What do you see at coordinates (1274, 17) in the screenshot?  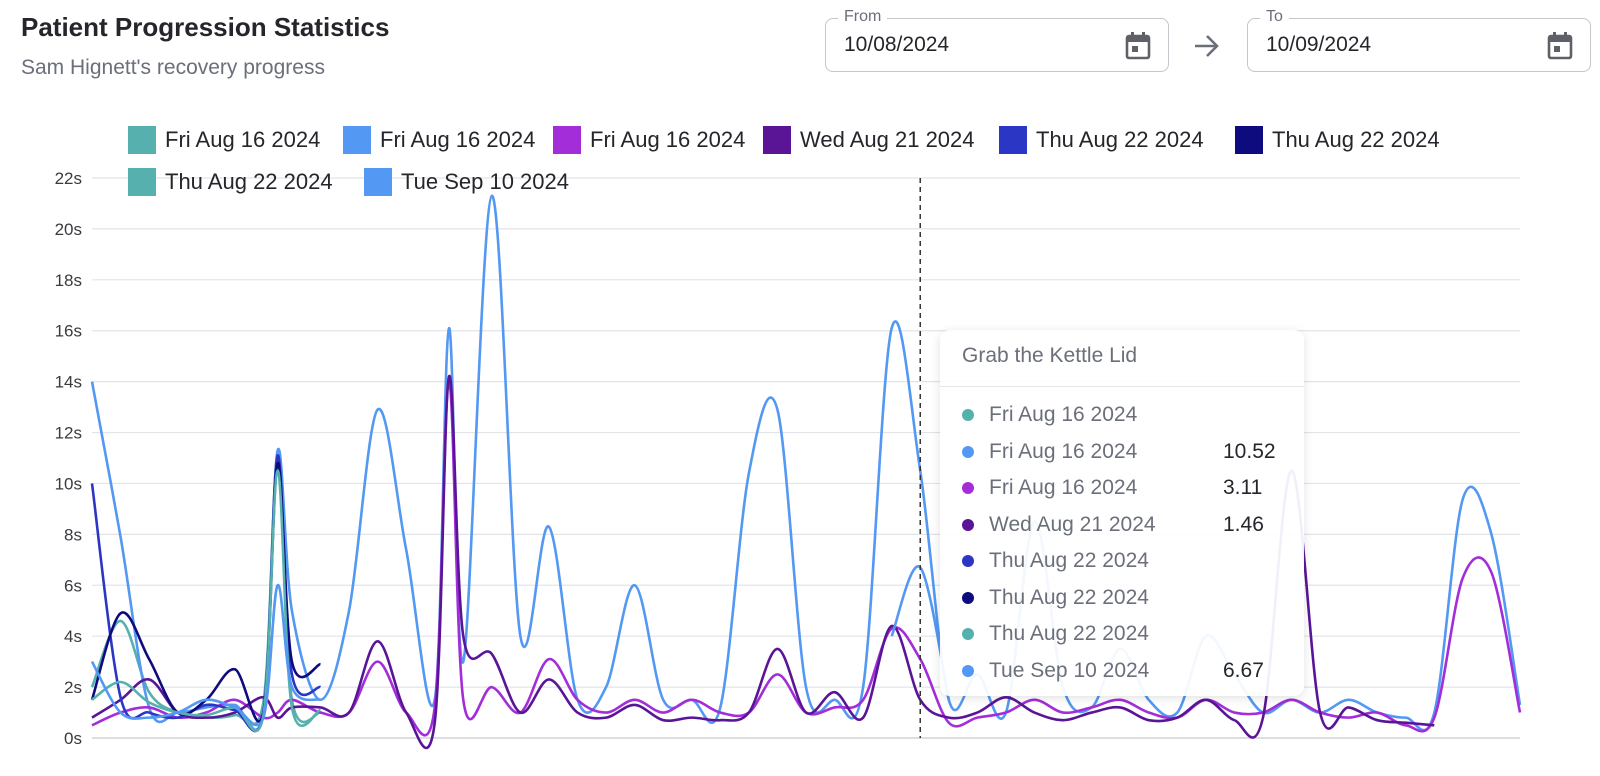 I see `to-date-label: To` at bounding box center [1274, 17].